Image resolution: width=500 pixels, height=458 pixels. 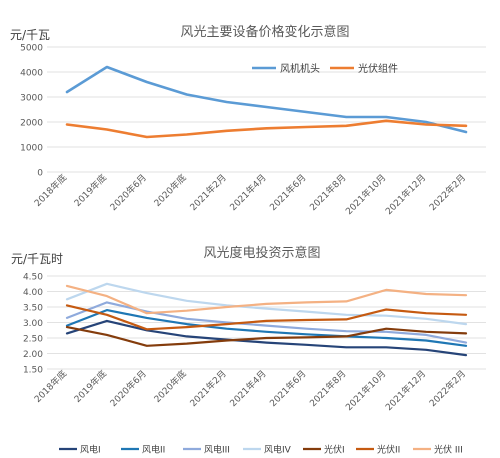 What do you see at coordinates (33, 278) in the screenshot?
I see `y-tick-label: 4.50` at bounding box center [33, 278].